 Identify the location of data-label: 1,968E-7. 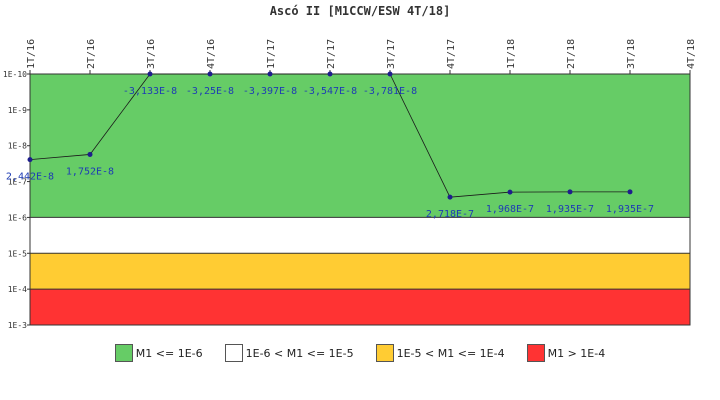
(510, 209).